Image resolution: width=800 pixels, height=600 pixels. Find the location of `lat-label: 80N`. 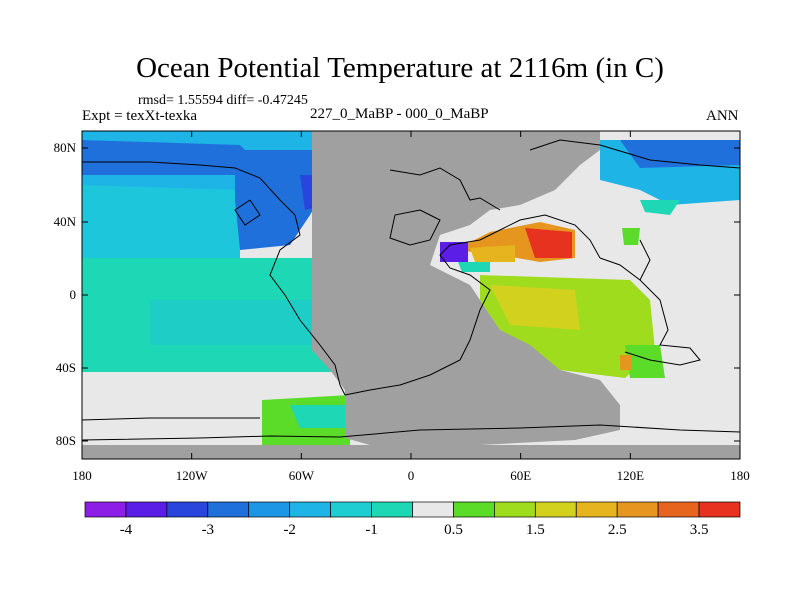

lat-label: 80N is located at coordinates (65, 147).